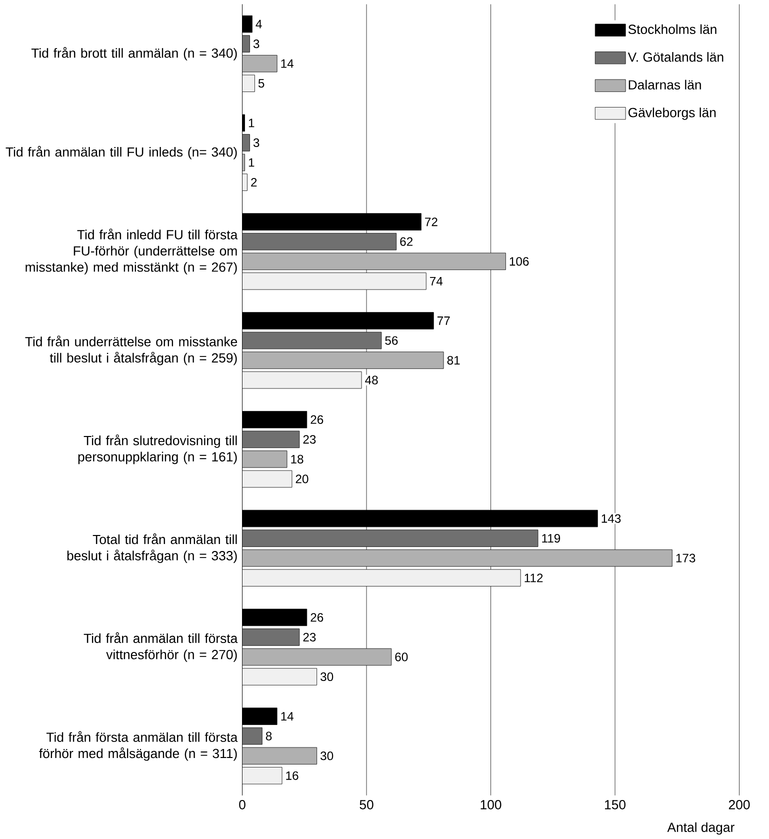  What do you see at coordinates (686, 558) in the screenshot?
I see `data-label: 173` at bounding box center [686, 558].